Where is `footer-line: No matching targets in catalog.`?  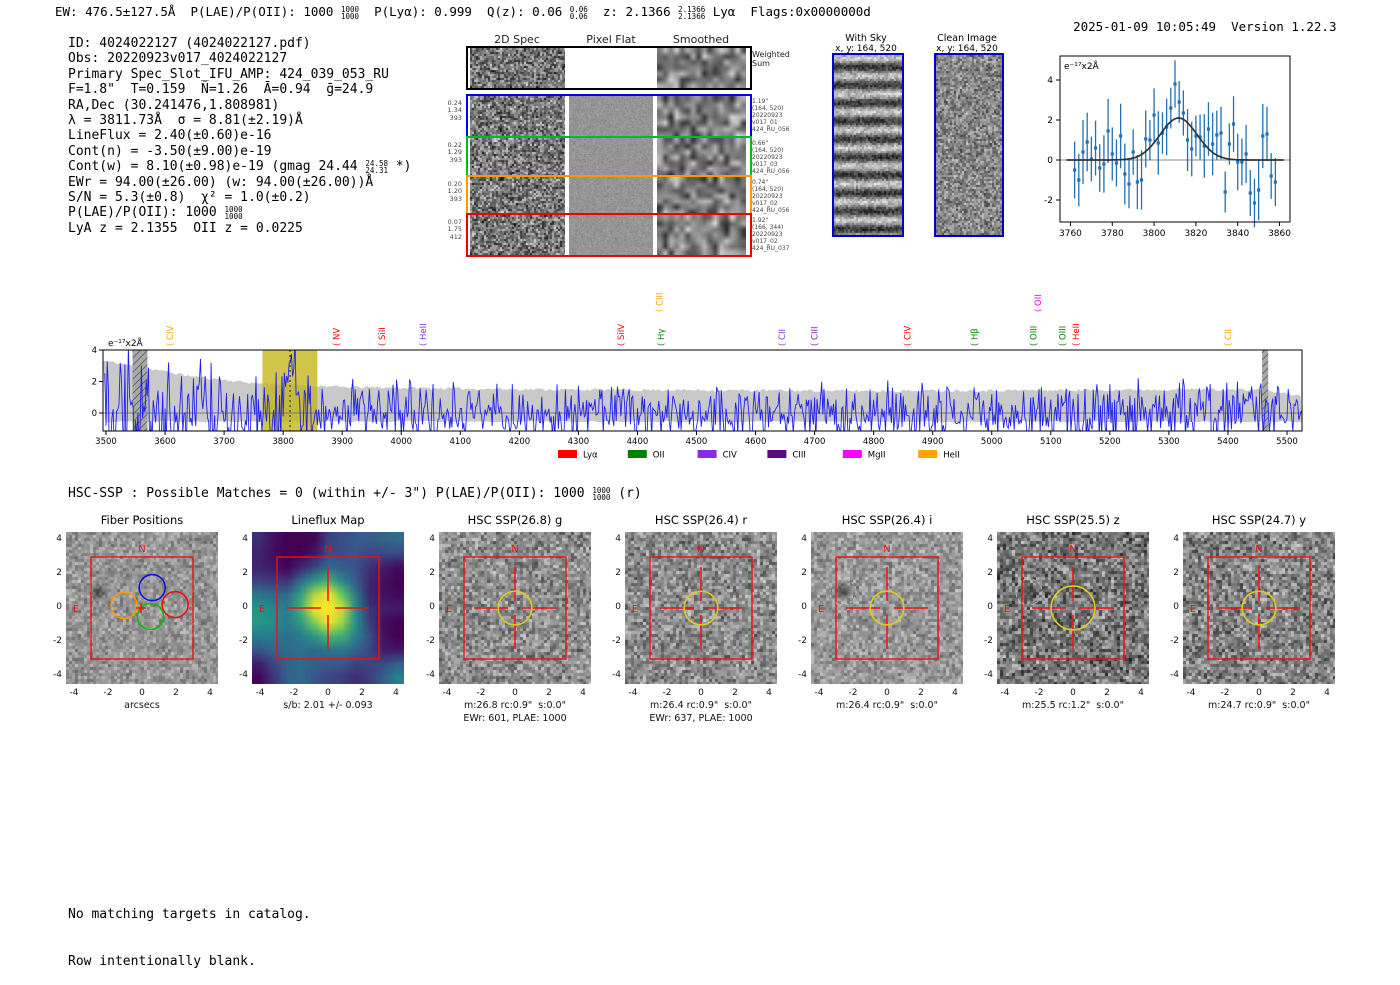
footer-line: No matching targets in catalog. is located at coordinates (189, 914).